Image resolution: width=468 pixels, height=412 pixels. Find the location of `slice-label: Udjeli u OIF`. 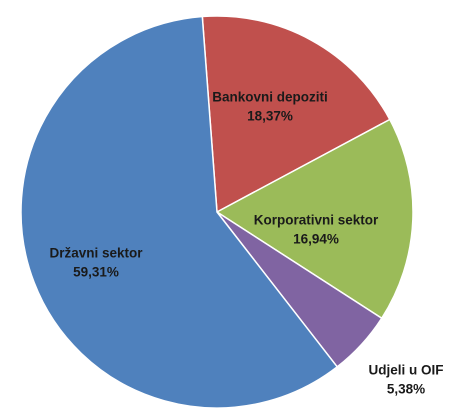

slice-label: Udjeli u OIF is located at coordinates (405, 370).